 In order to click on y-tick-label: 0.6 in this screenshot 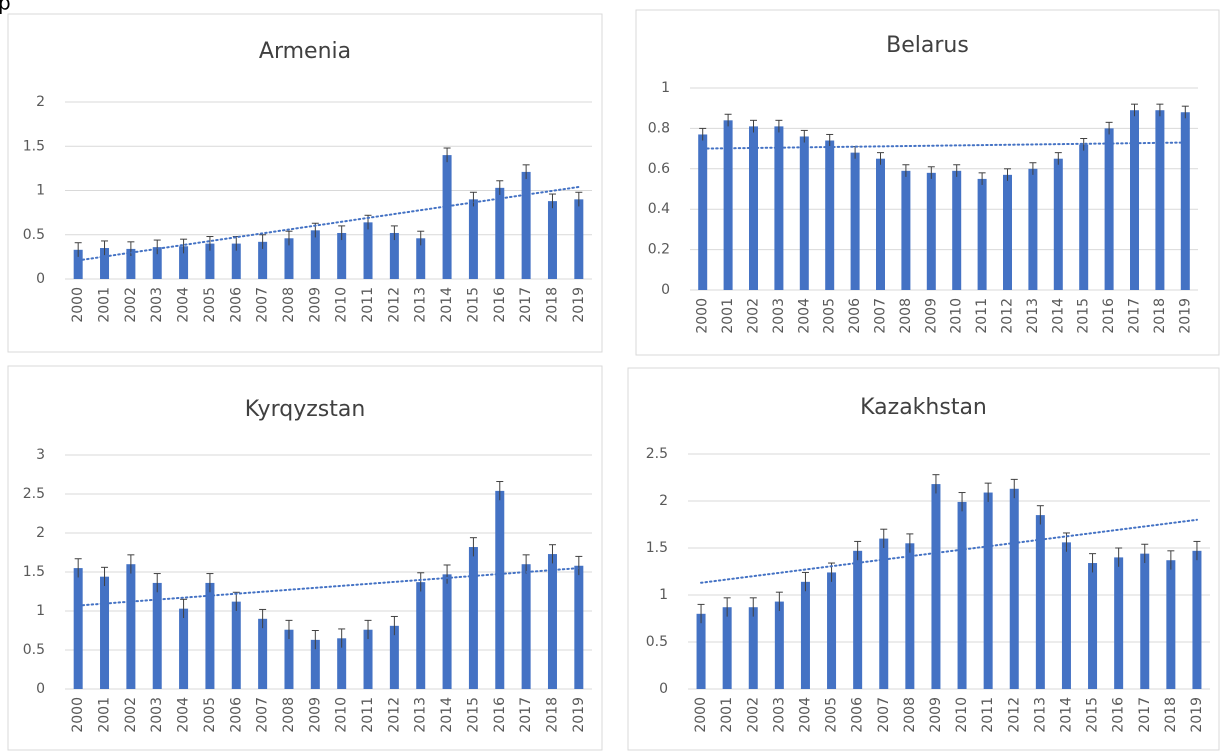, I will do `click(659, 169)`.